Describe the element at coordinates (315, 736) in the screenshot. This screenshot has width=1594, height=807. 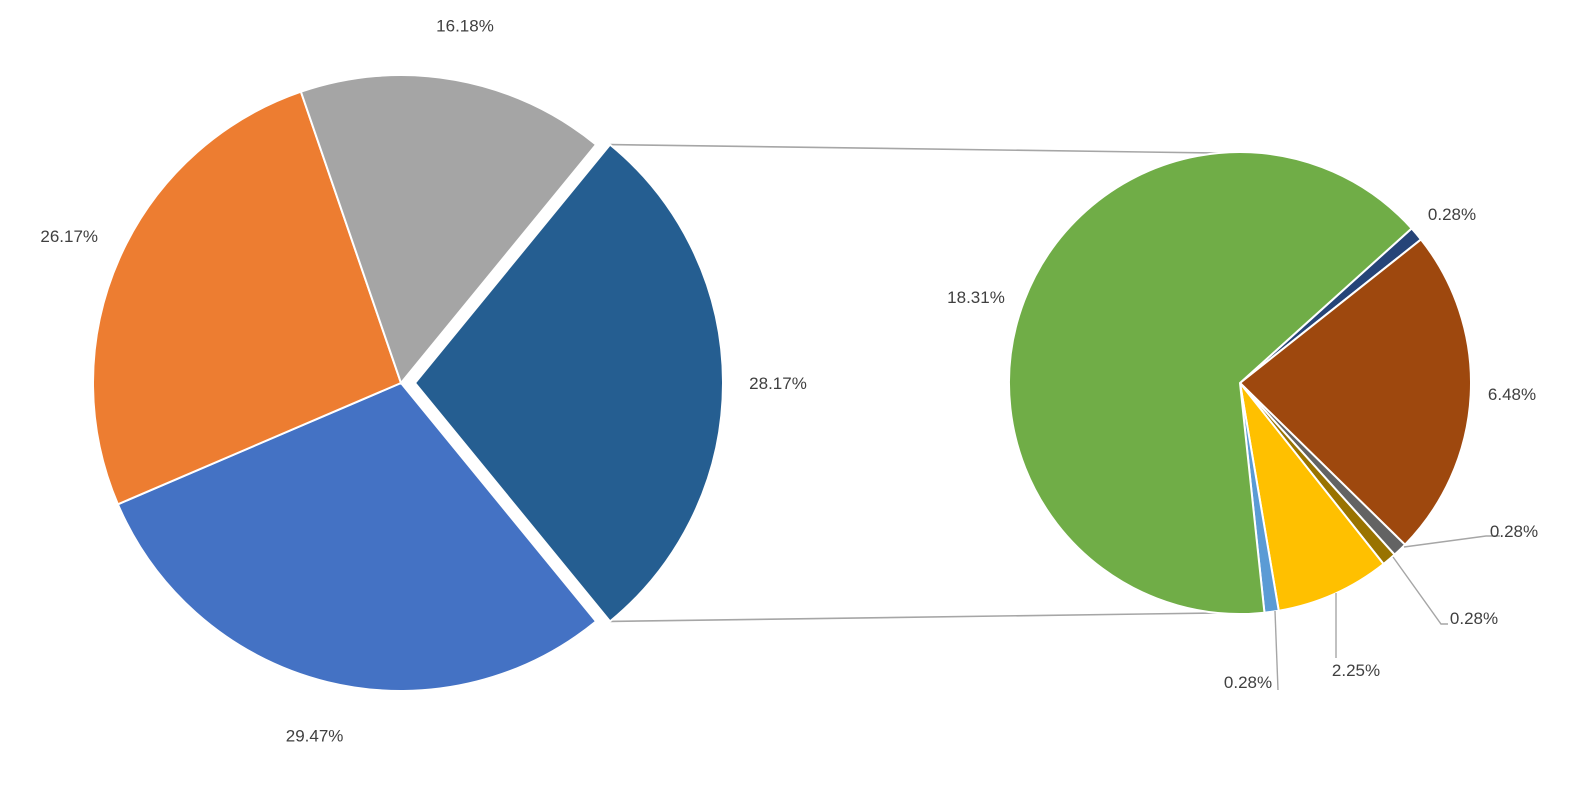
I see `primary-slice-label-2: 29.47%` at that location.